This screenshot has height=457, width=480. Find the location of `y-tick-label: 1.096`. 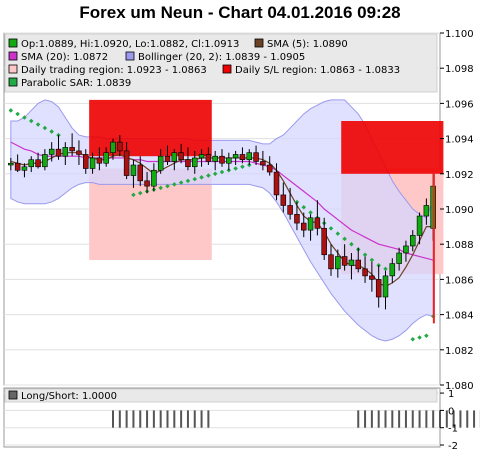

y-tick-label: 1.096 is located at coordinates (459, 104).